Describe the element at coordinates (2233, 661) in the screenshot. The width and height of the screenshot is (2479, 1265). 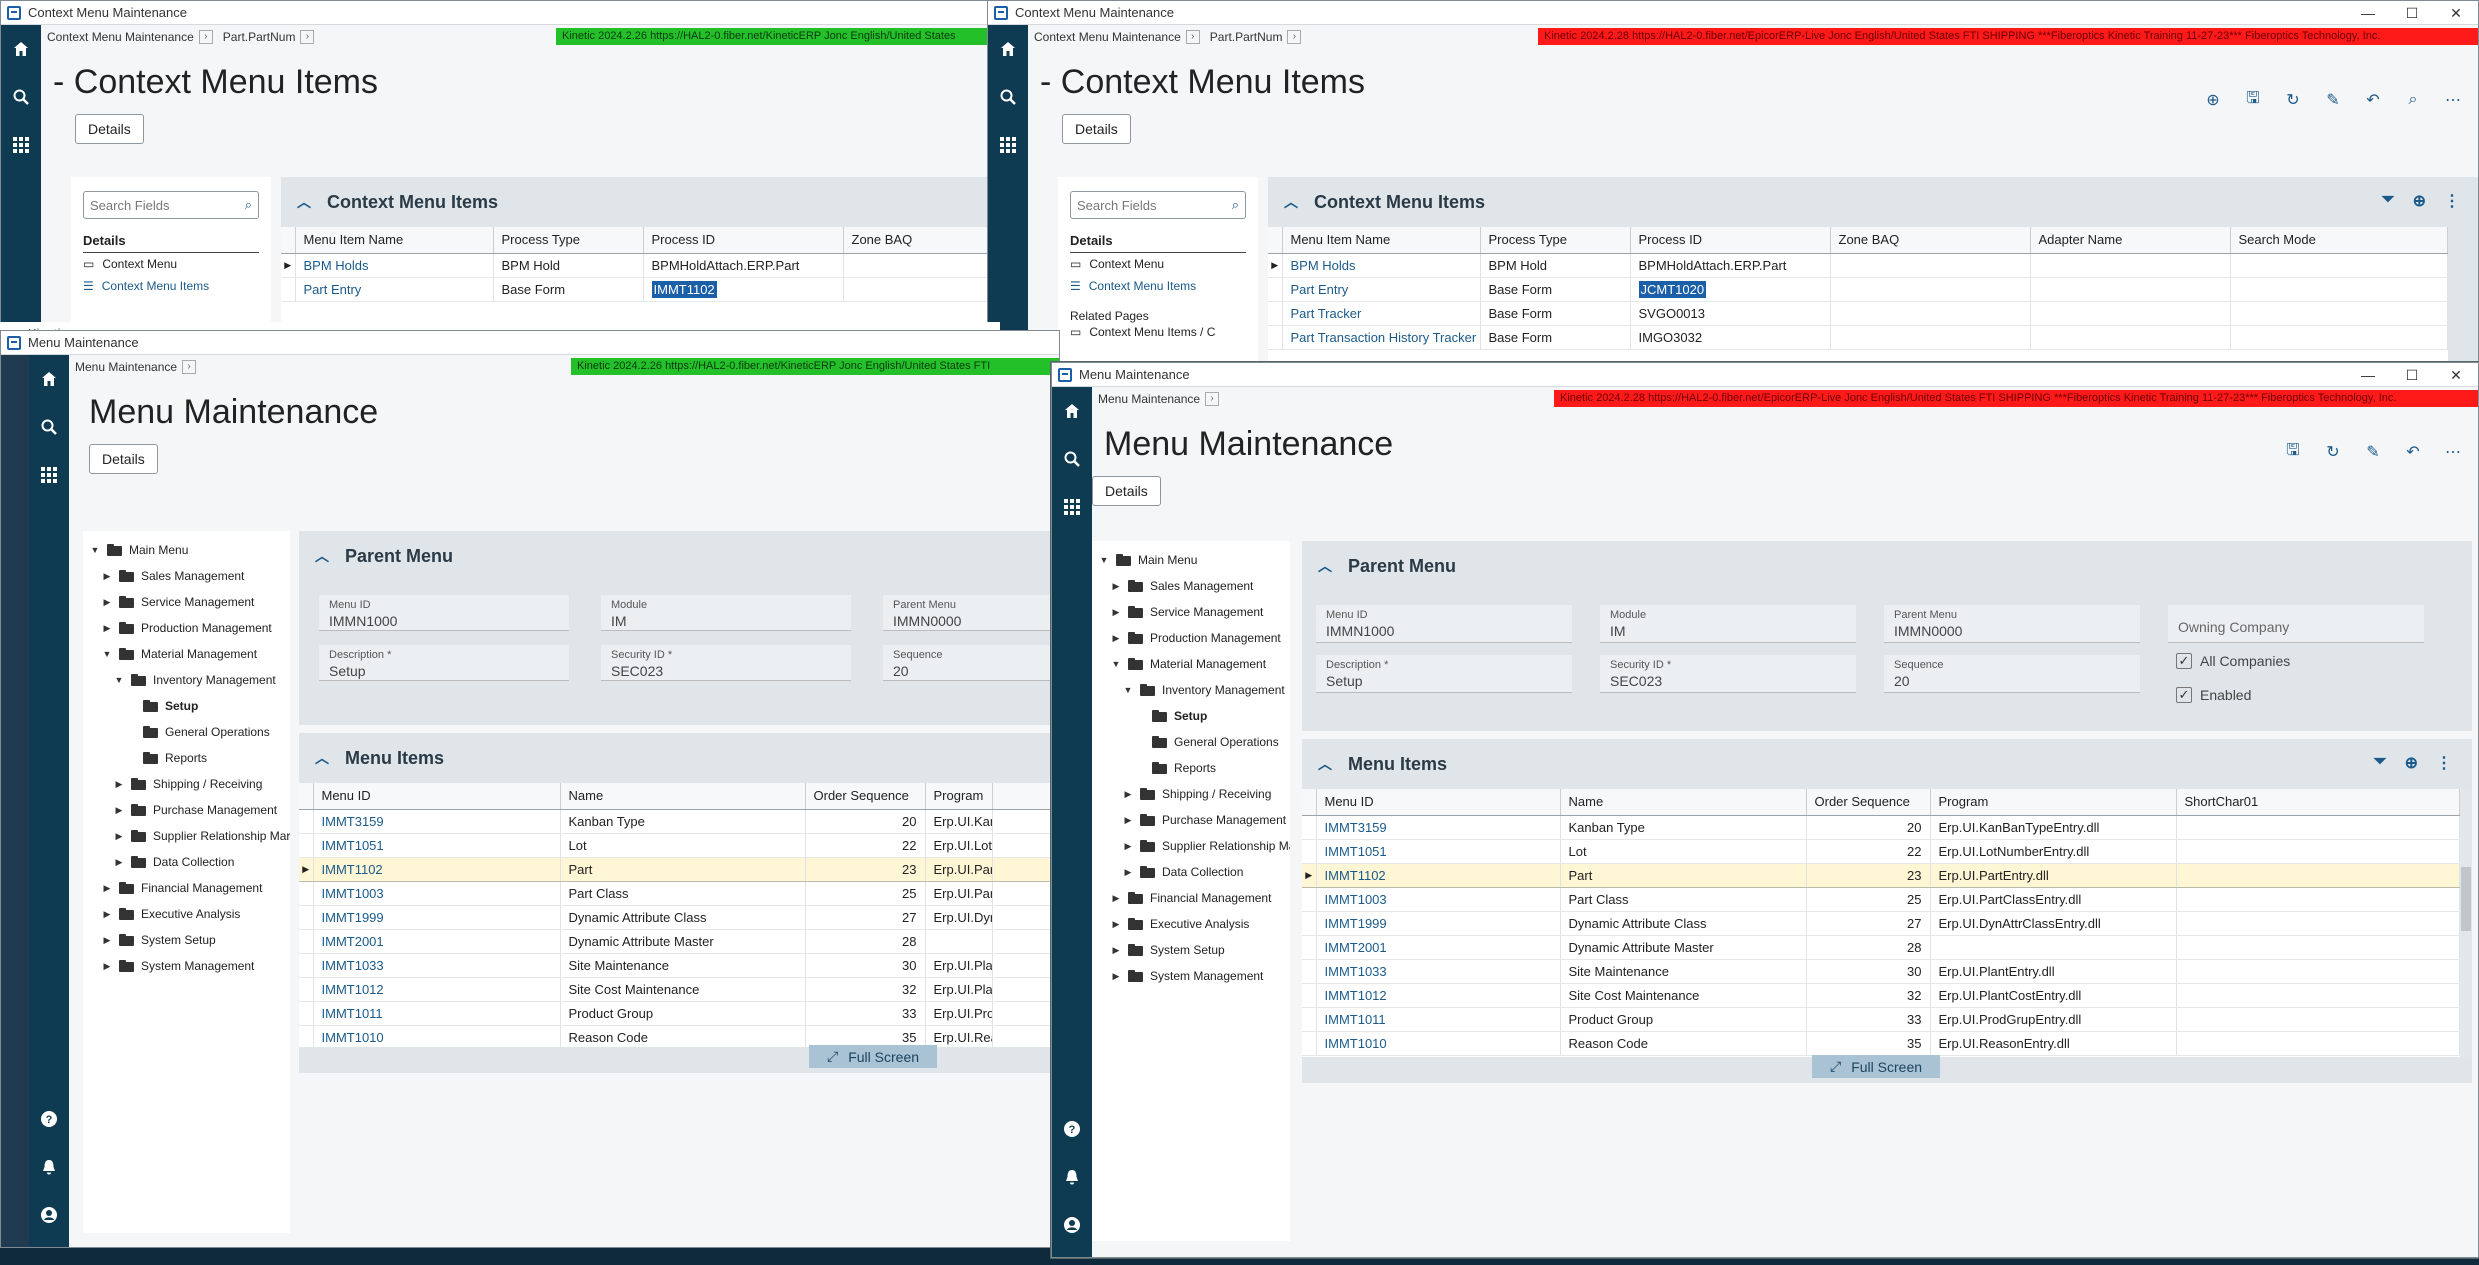
I see `all-companies-checkbox: ✓ All Companies` at that location.